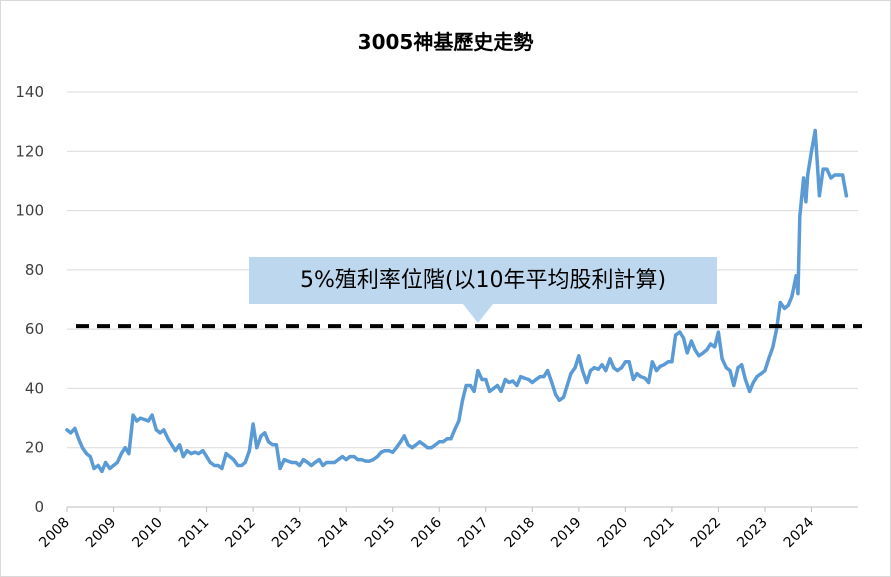 The height and width of the screenshot is (577, 891). Describe the element at coordinates (566, 533) in the screenshot. I see `x-tick-label: 2019` at that location.